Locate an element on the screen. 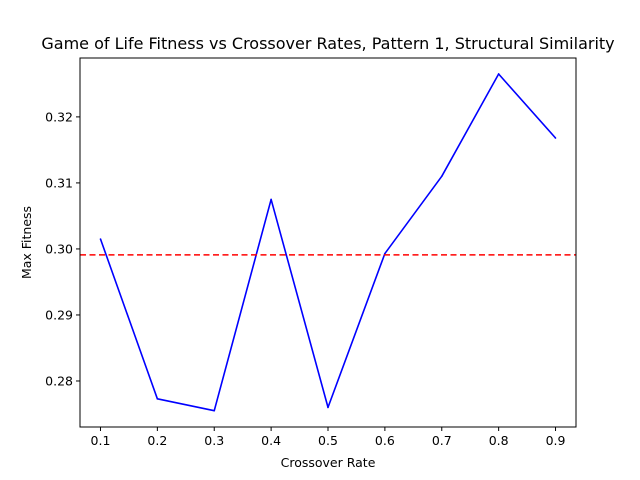 This screenshot has height=480, width=640. x-tick-label: 0.5 is located at coordinates (328, 440).